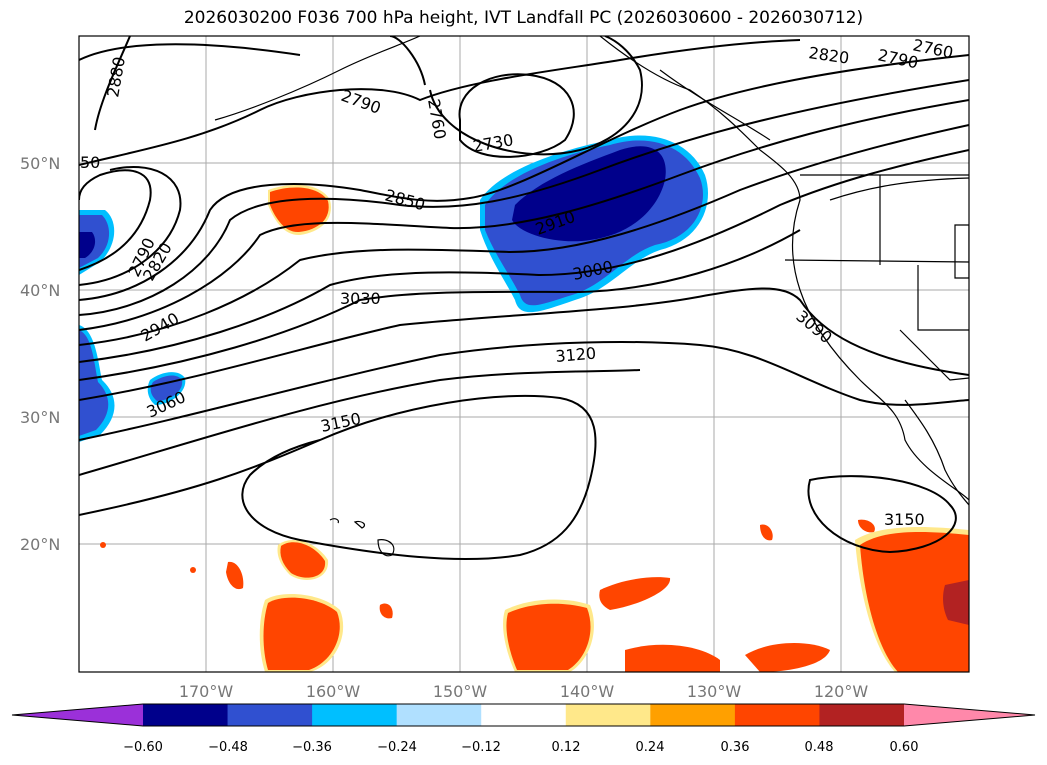 This screenshot has width=1047, height=765. I want to click on lat-label: 50°N, so click(40, 163).